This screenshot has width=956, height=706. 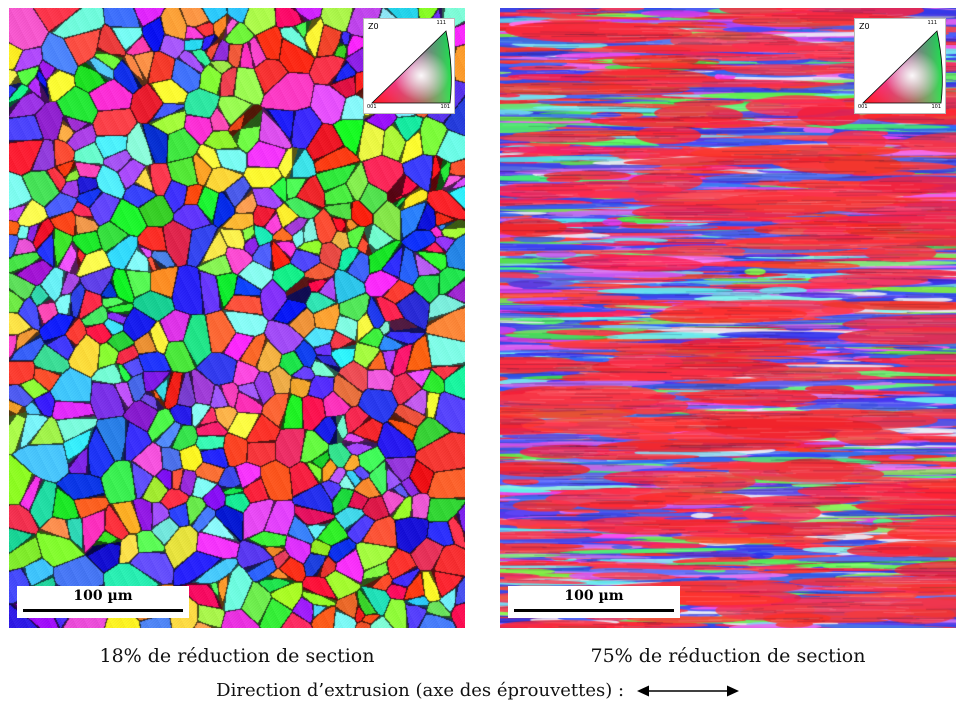 I want to click on scale-bar-left: 100 µm, so click(x=103, y=602).